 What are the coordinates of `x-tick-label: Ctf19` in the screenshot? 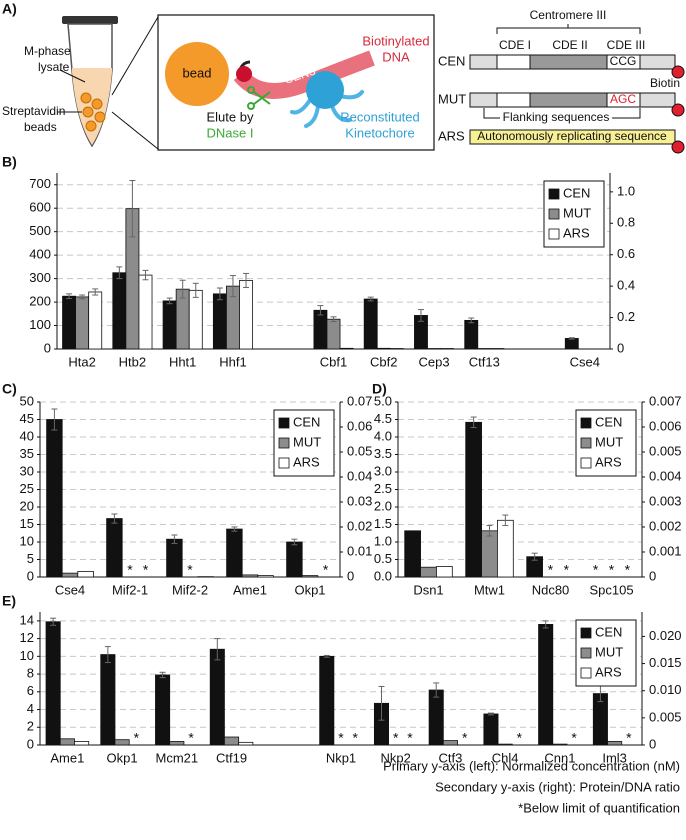 It's located at (231, 757).